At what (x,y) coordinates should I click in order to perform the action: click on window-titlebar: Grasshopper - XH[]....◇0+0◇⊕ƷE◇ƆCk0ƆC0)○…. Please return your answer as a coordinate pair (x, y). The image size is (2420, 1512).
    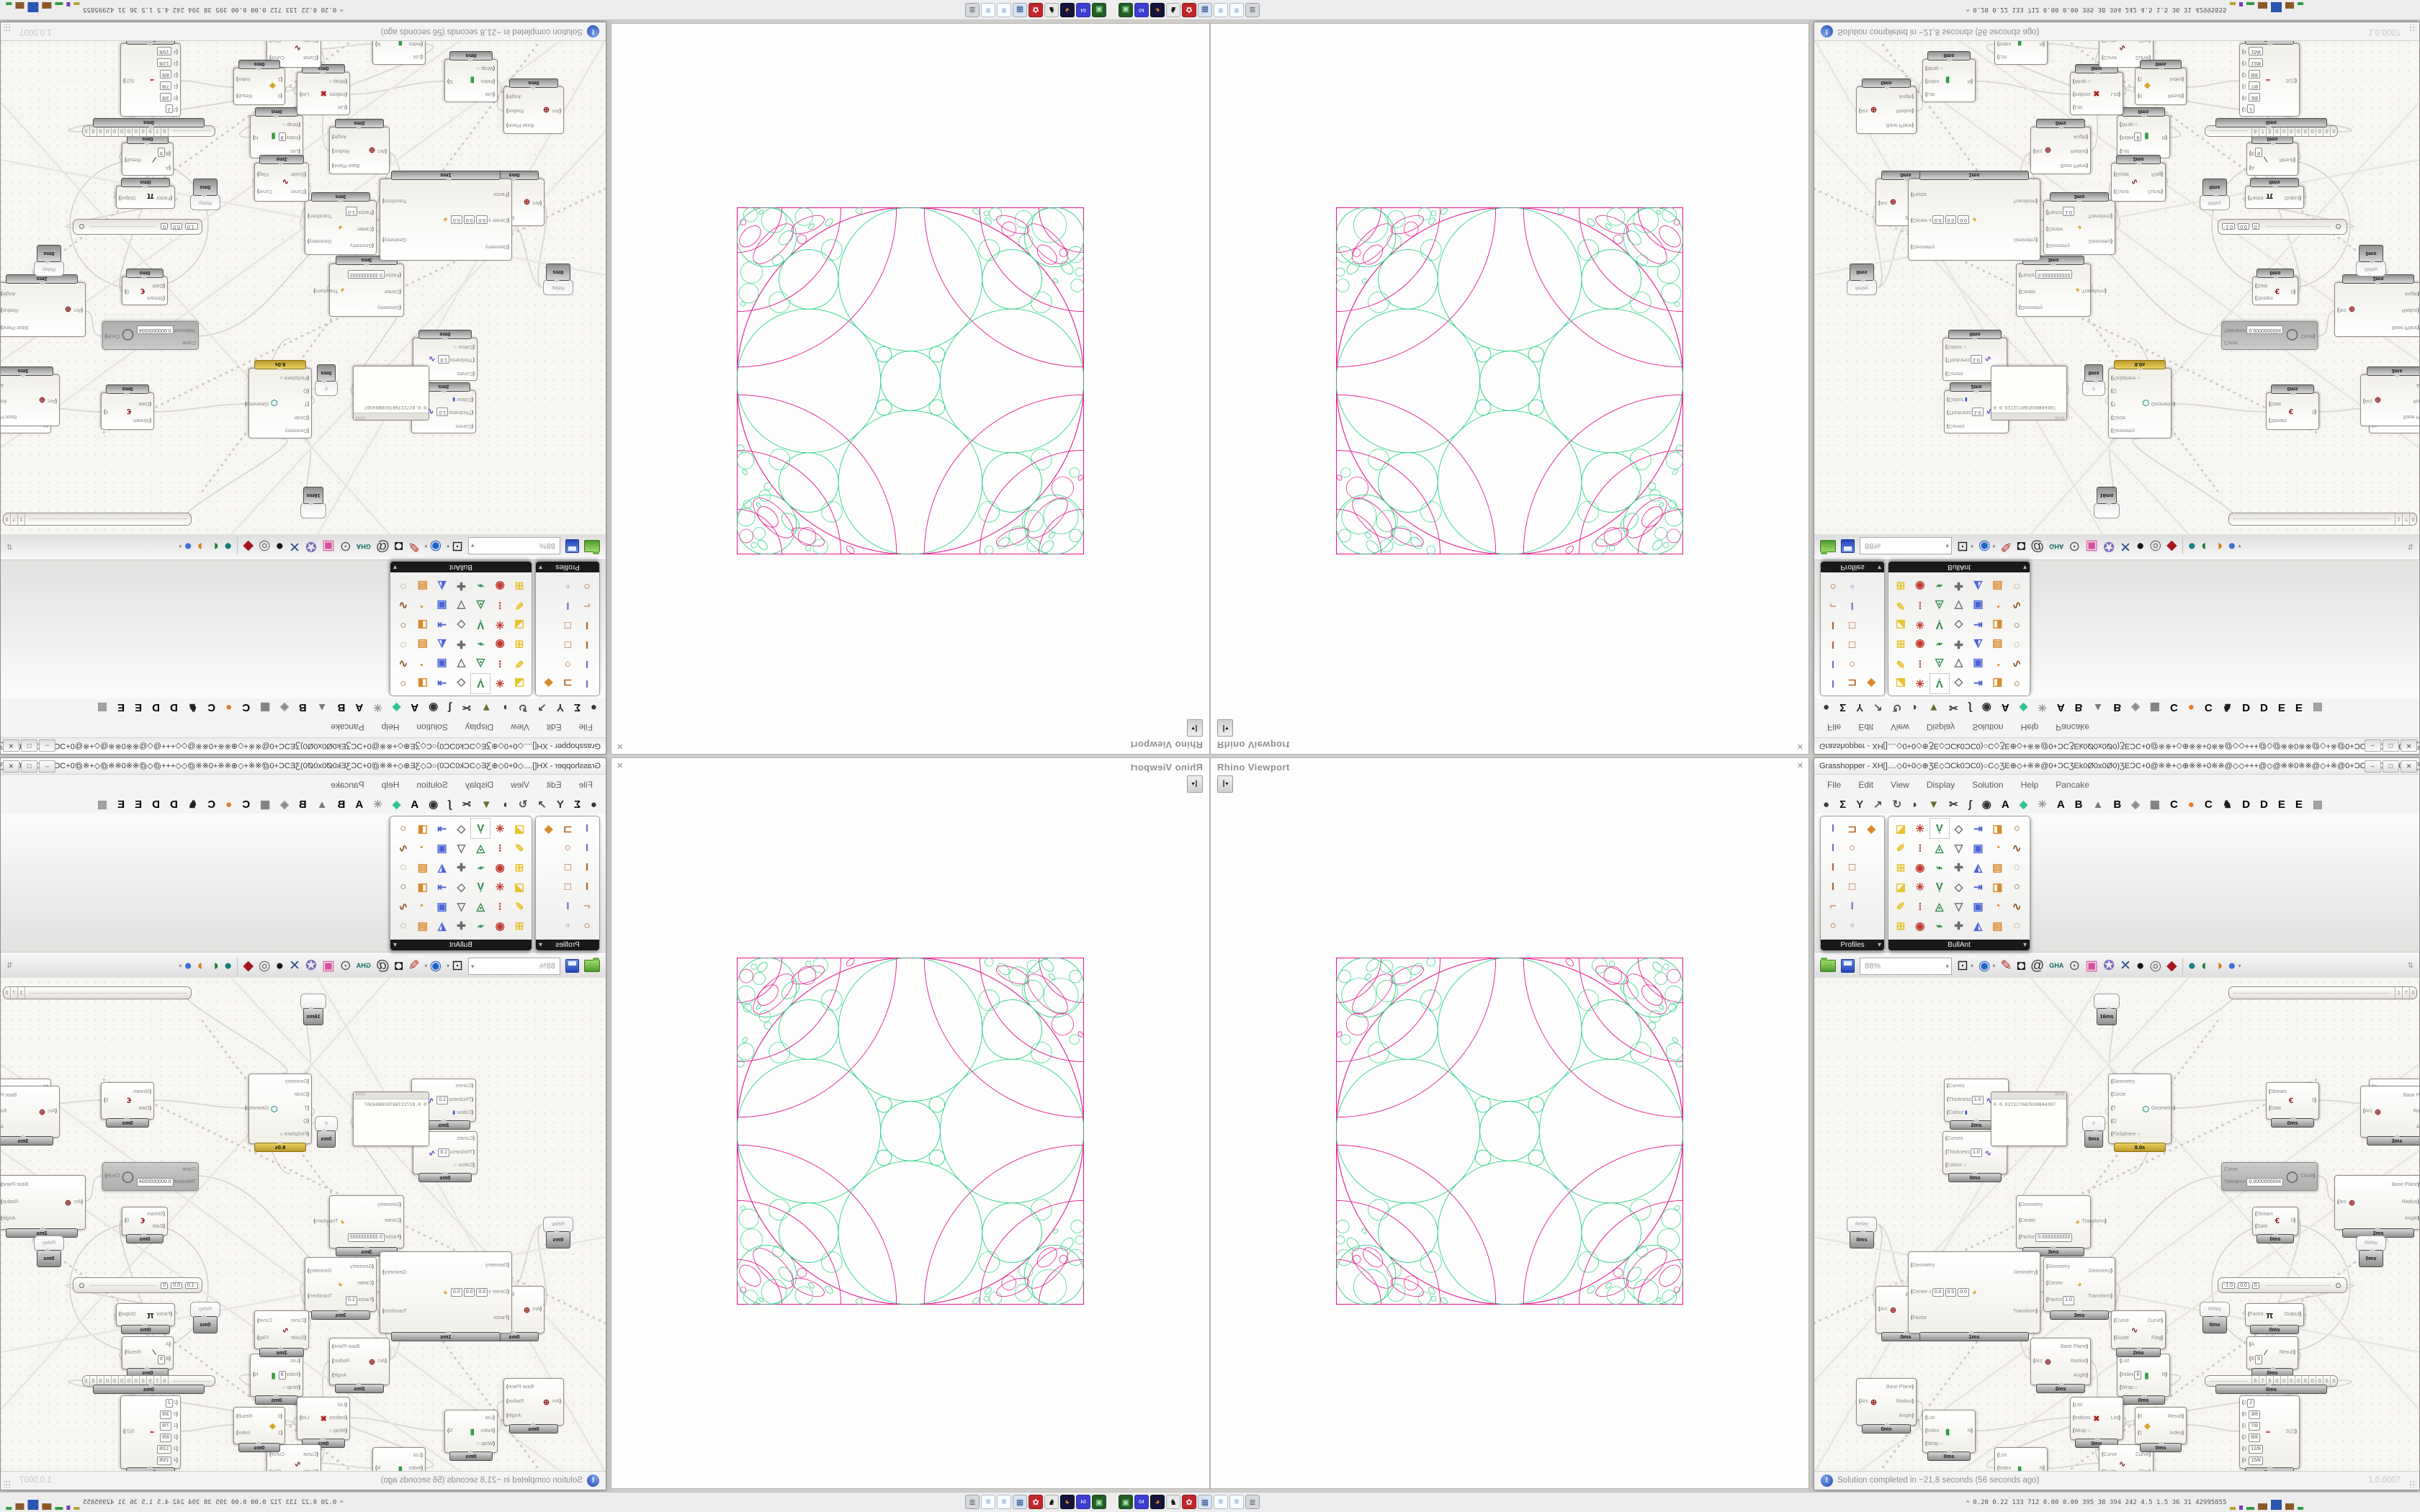
    Looking at the image, I should click on (303, 745).